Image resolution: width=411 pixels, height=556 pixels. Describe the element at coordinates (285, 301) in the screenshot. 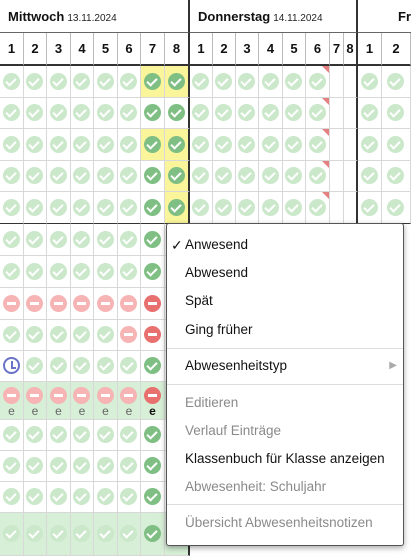

I see `menu-item-spaet: Spät` at that location.